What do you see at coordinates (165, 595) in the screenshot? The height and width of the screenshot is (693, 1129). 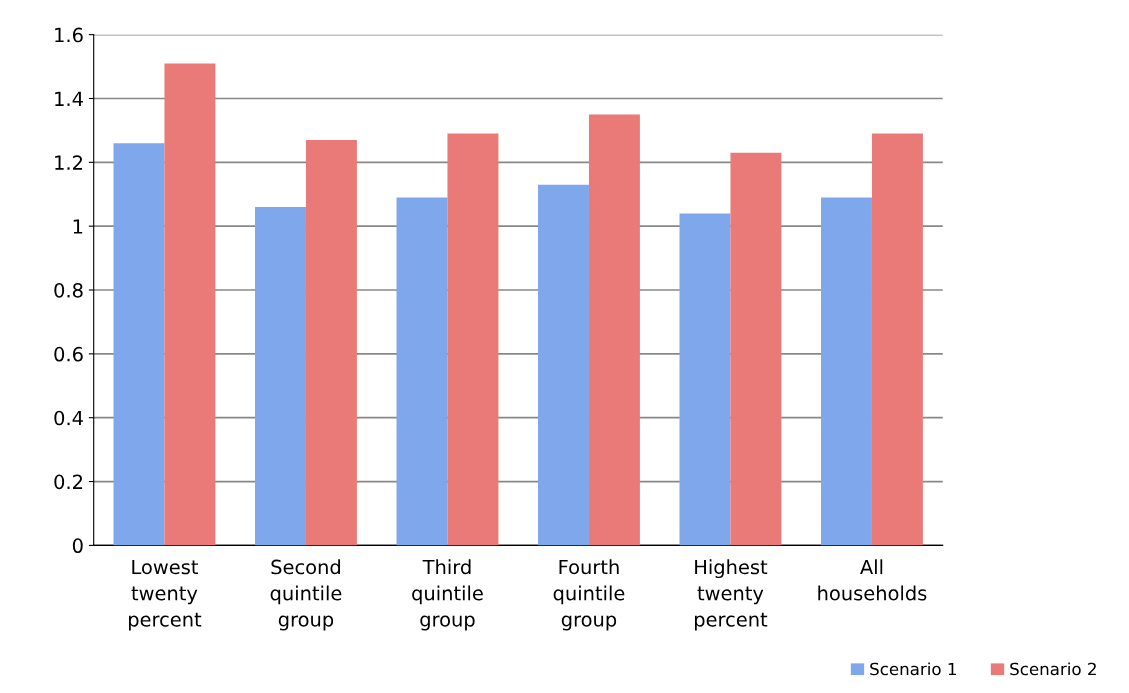 I see `x-tick-label: Lowest twenty percent` at bounding box center [165, 595].